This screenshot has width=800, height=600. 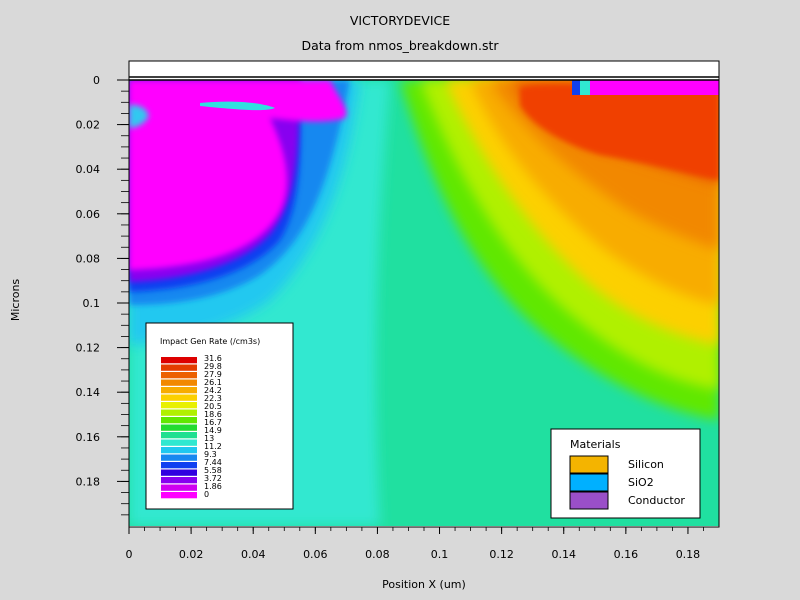 What do you see at coordinates (253, 554) in the screenshot?
I see `x-tick-label-2: 0.04` at bounding box center [253, 554].